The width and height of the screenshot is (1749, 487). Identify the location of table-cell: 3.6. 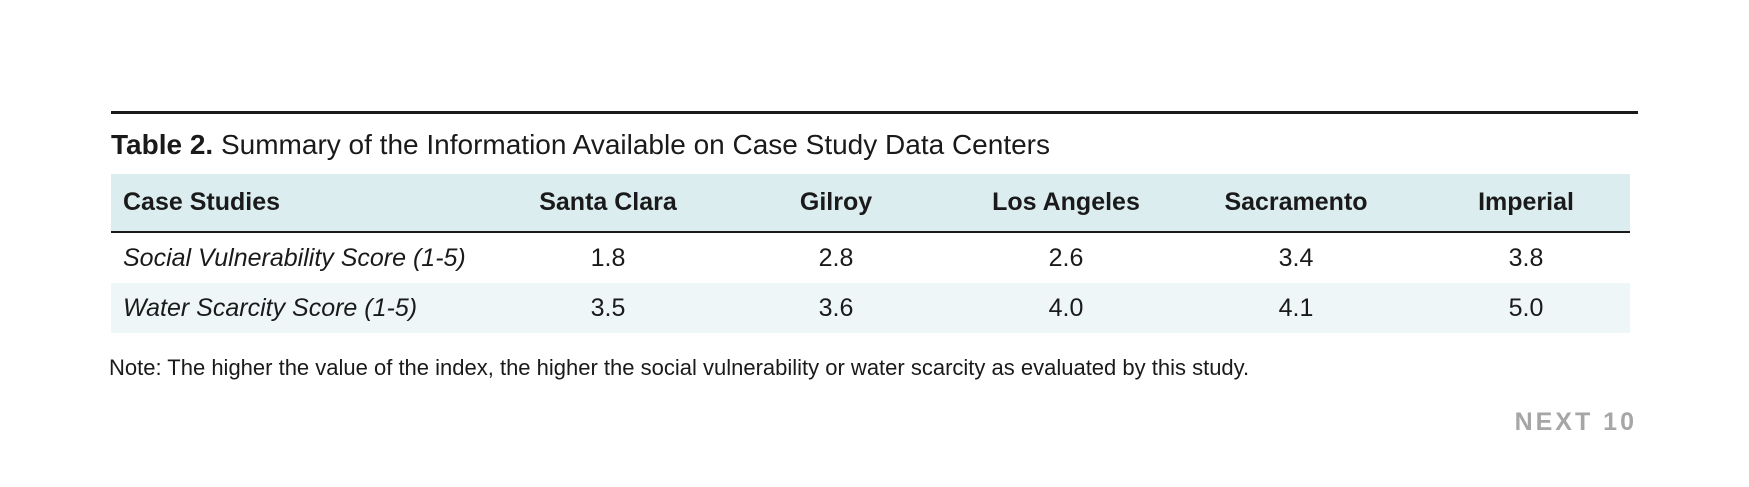
(836, 307).